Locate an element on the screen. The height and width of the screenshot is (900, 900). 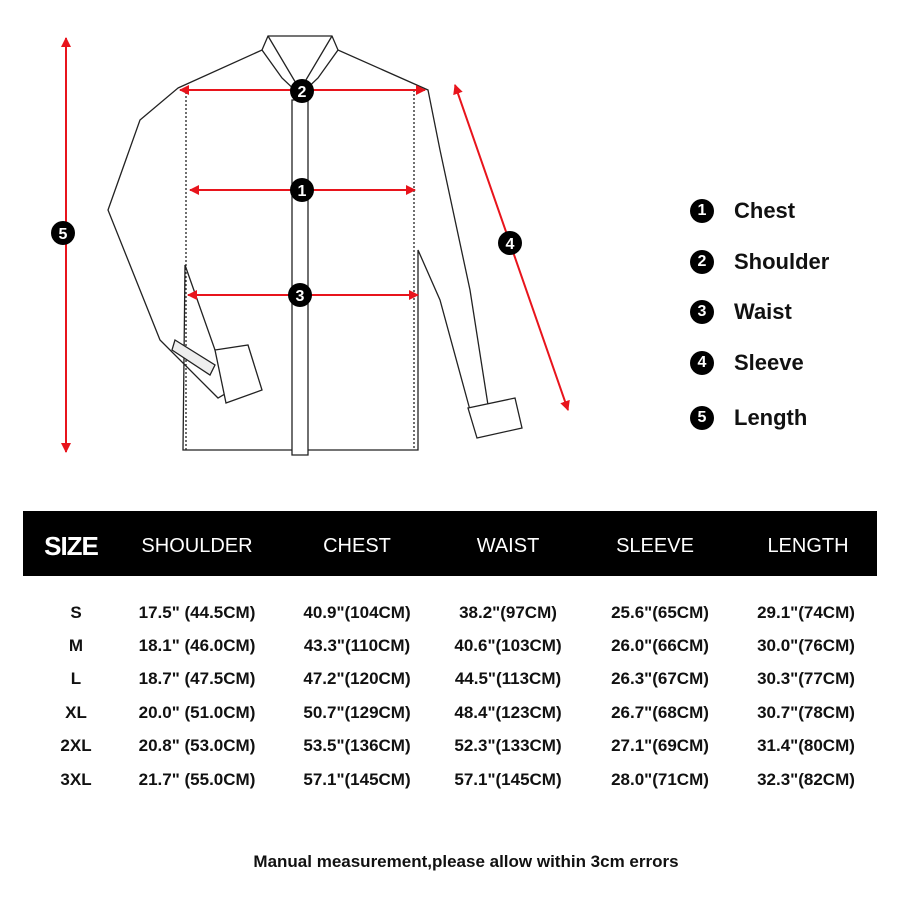
legend-item-shoulder: 2 Shoulder is located at coordinates (759, 262).